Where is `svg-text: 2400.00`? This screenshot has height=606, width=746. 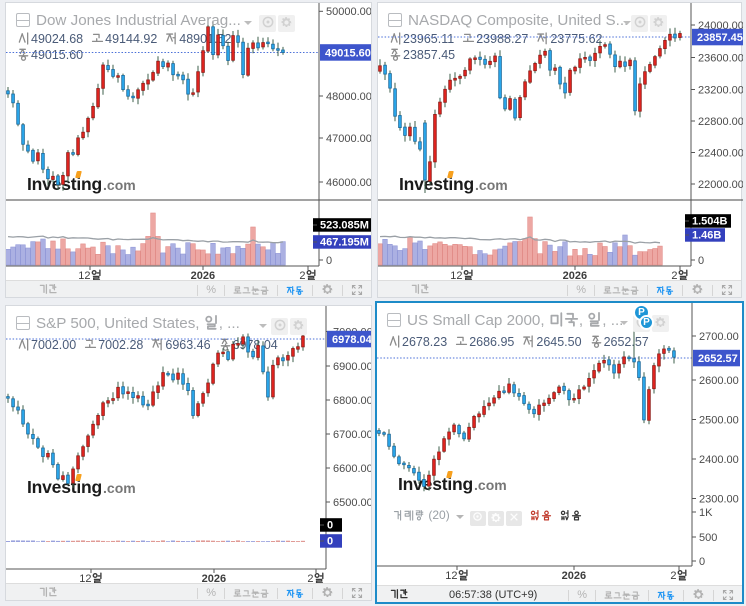 svg-text: 2400.00 is located at coordinates (719, 460).